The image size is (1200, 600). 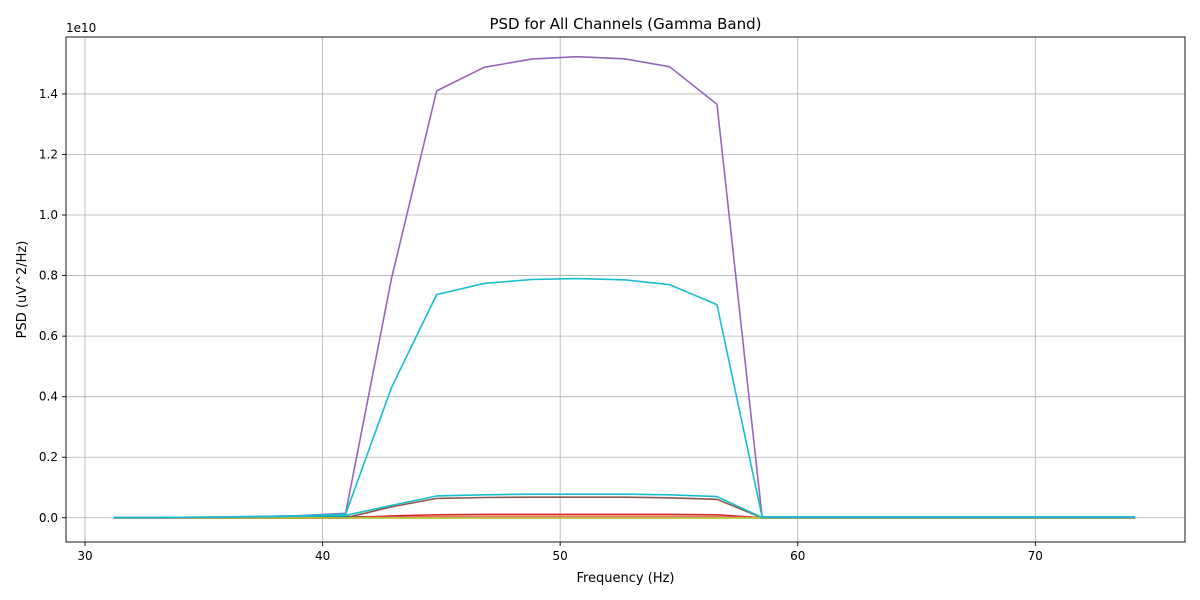 What do you see at coordinates (48, 94) in the screenshot?
I see `y-tick-label: 1.4` at bounding box center [48, 94].